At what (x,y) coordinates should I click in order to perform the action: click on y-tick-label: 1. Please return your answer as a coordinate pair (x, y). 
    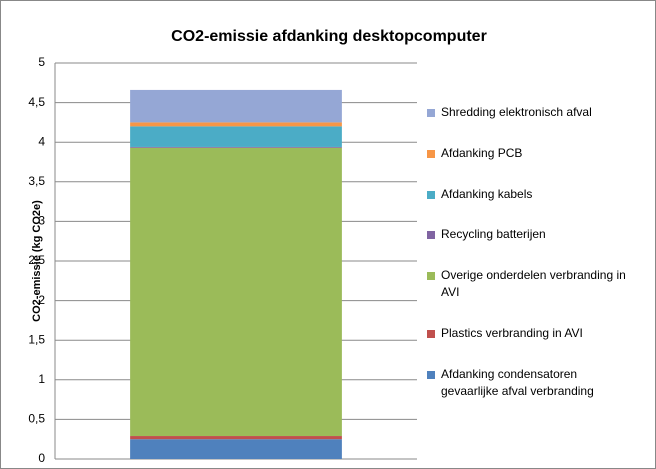
    Looking at the image, I should click on (41, 379).